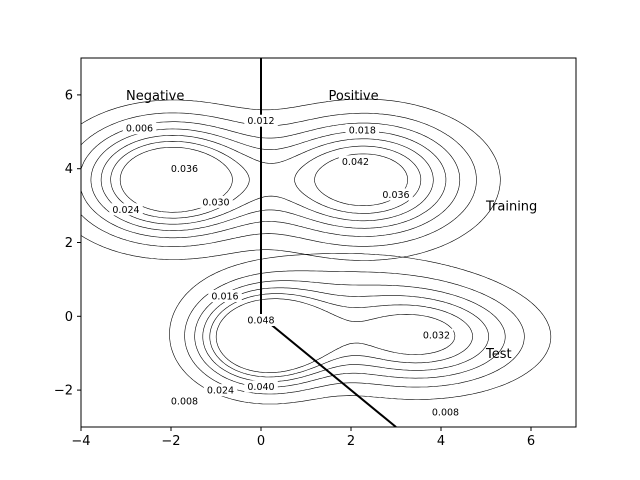 The height and width of the screenshot is (480, 640). I want to click on training-contour-0.024, so click(268, 179).